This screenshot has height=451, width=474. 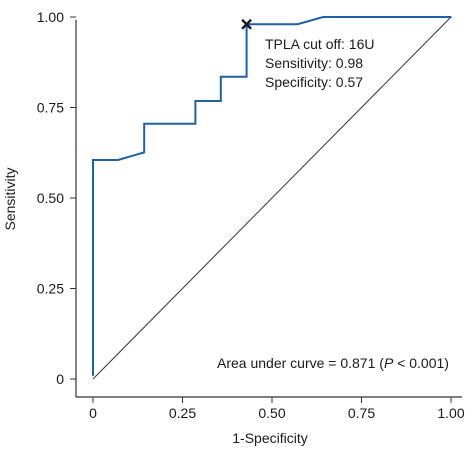 I want to click on cutoff-label: TPLA cut off: 16U, so click(x=319, y=44).